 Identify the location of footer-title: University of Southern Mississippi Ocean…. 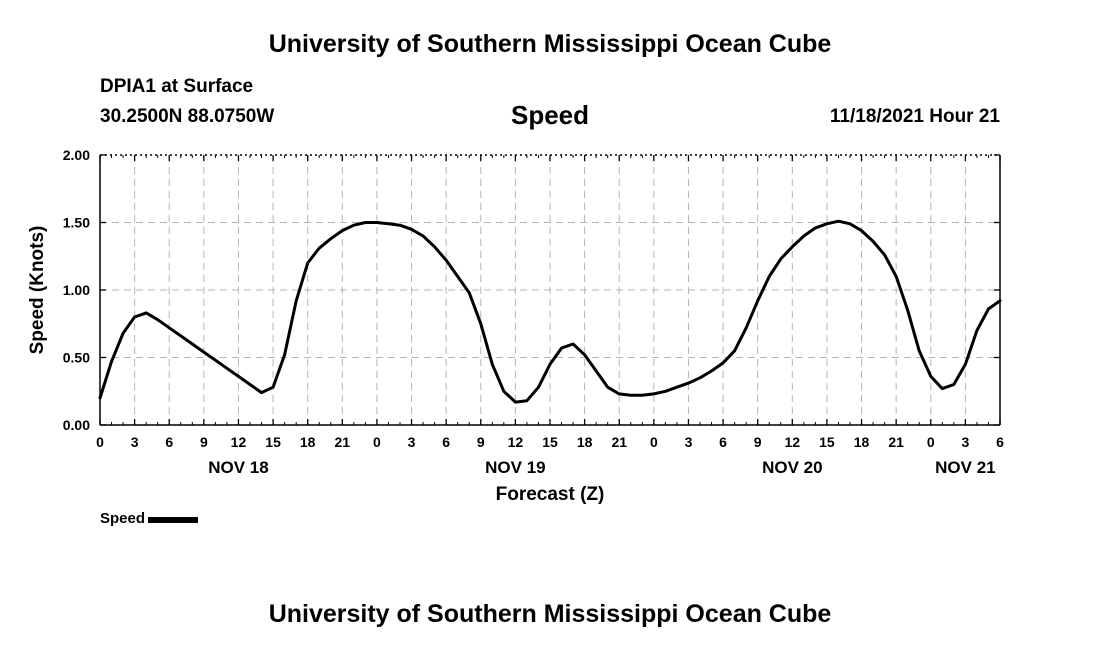
(550, 614).